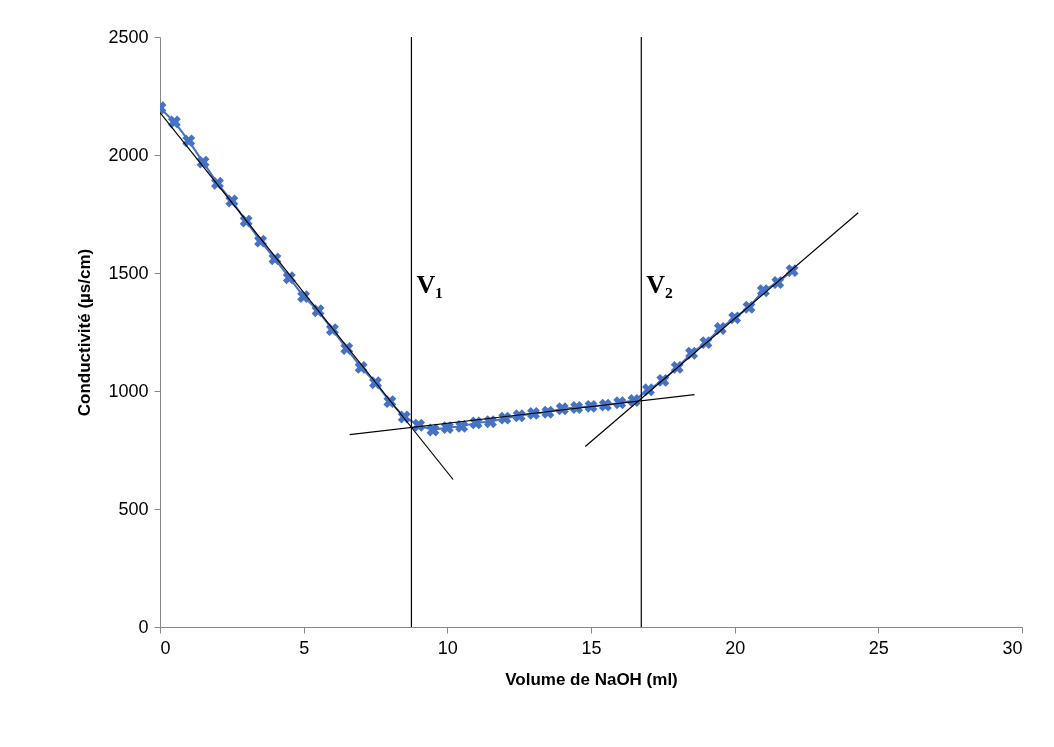  What do you see at coordinates (429, 284) in the screenshot?
I see `ref-line-label: V₁` at bounding box center [429, 284].